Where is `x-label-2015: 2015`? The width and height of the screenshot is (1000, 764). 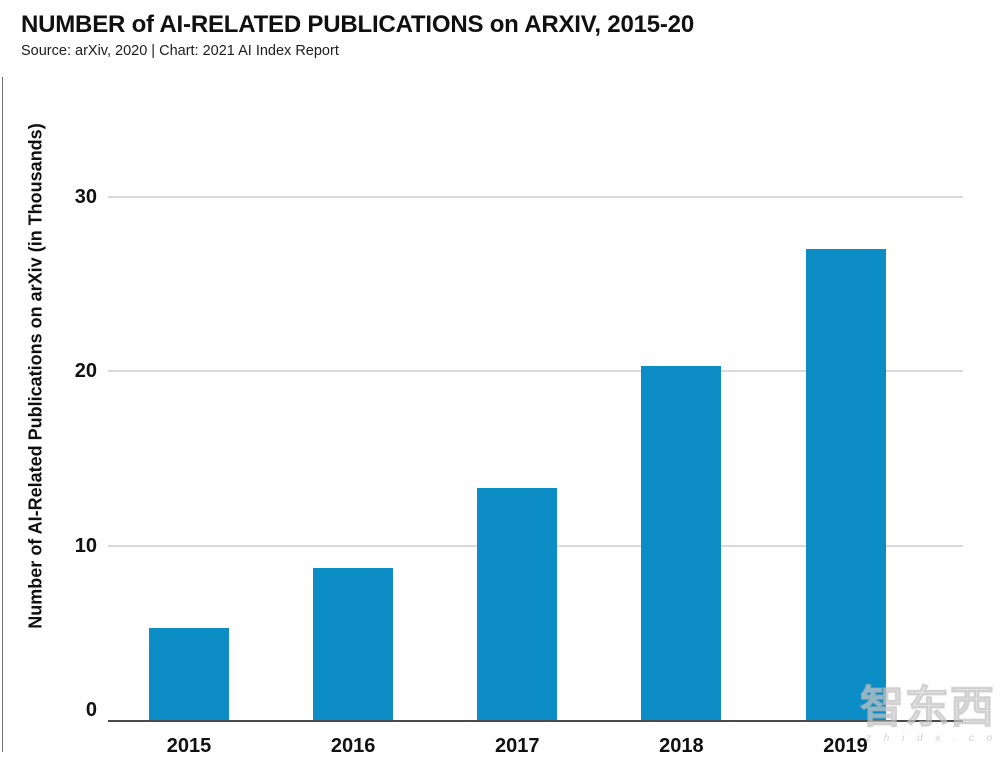
x-label-2015: 2015 is located at coordinates (189, 746).